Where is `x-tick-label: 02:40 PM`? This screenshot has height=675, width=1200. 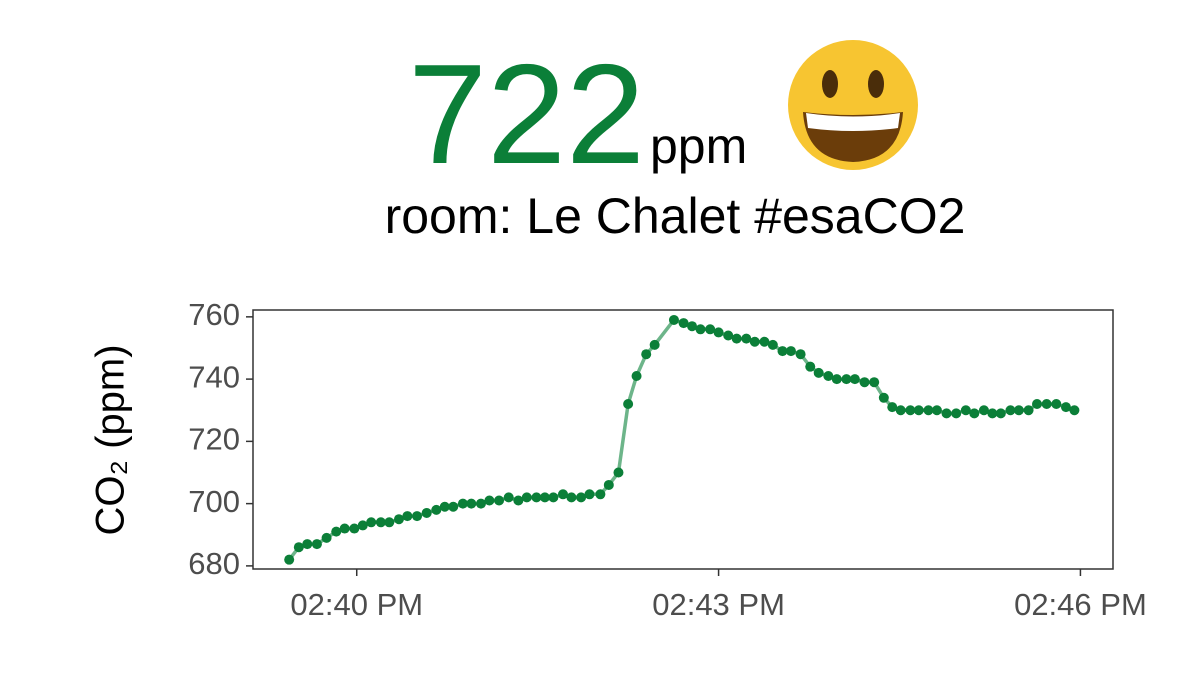 x-tick-label: 02:40 PM is located at coordinates (356, 604).